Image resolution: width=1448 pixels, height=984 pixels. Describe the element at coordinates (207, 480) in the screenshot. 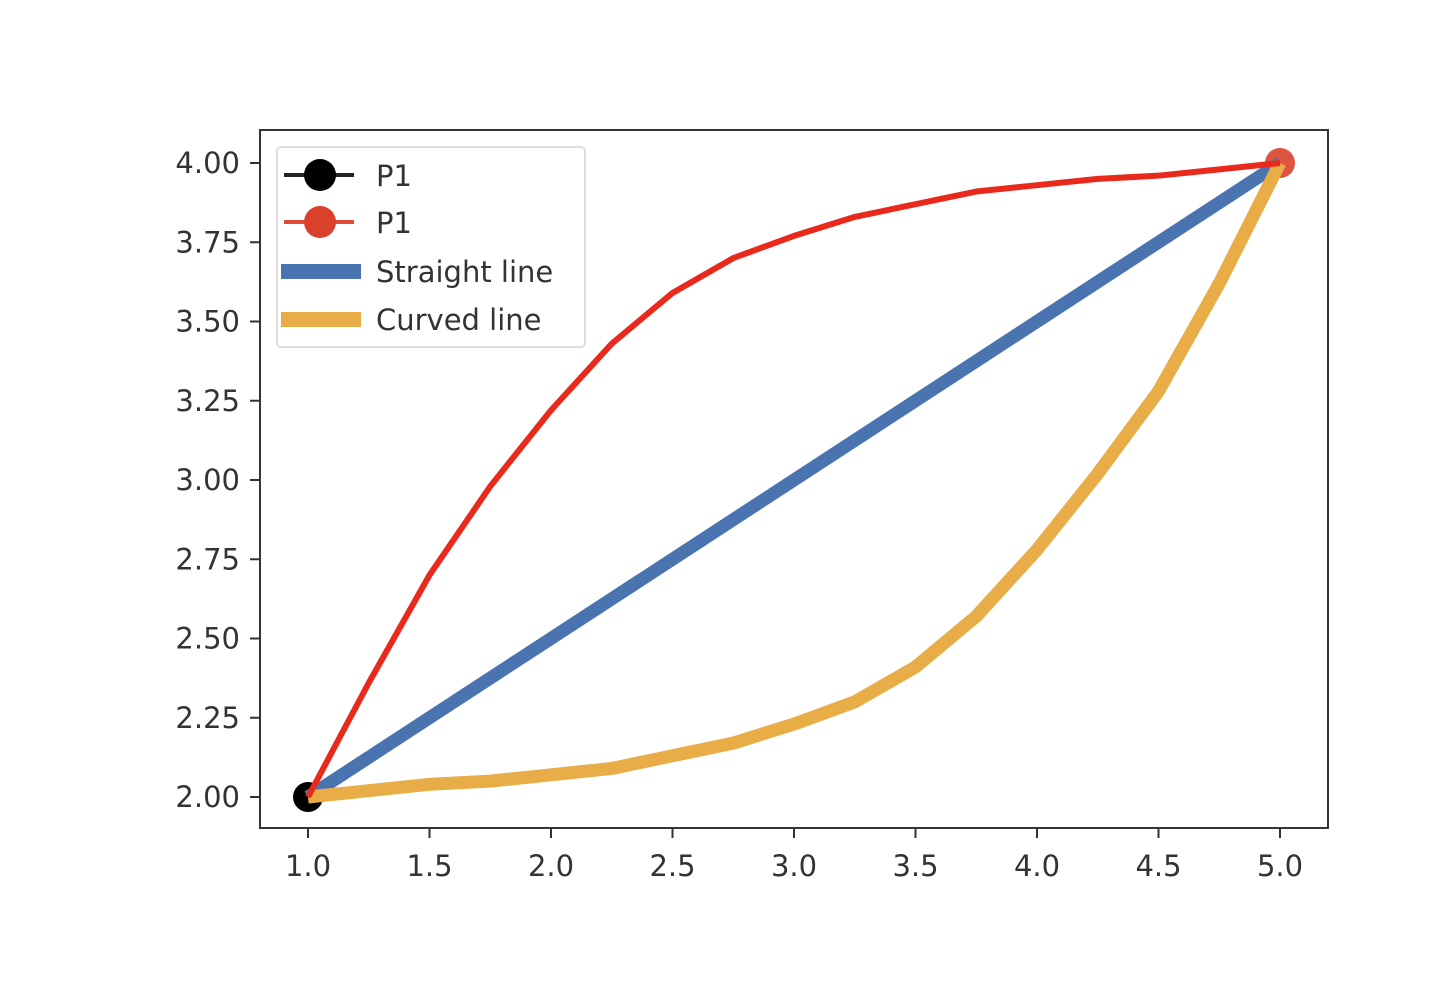

I see `y-tick-label: 3.00` at that location.